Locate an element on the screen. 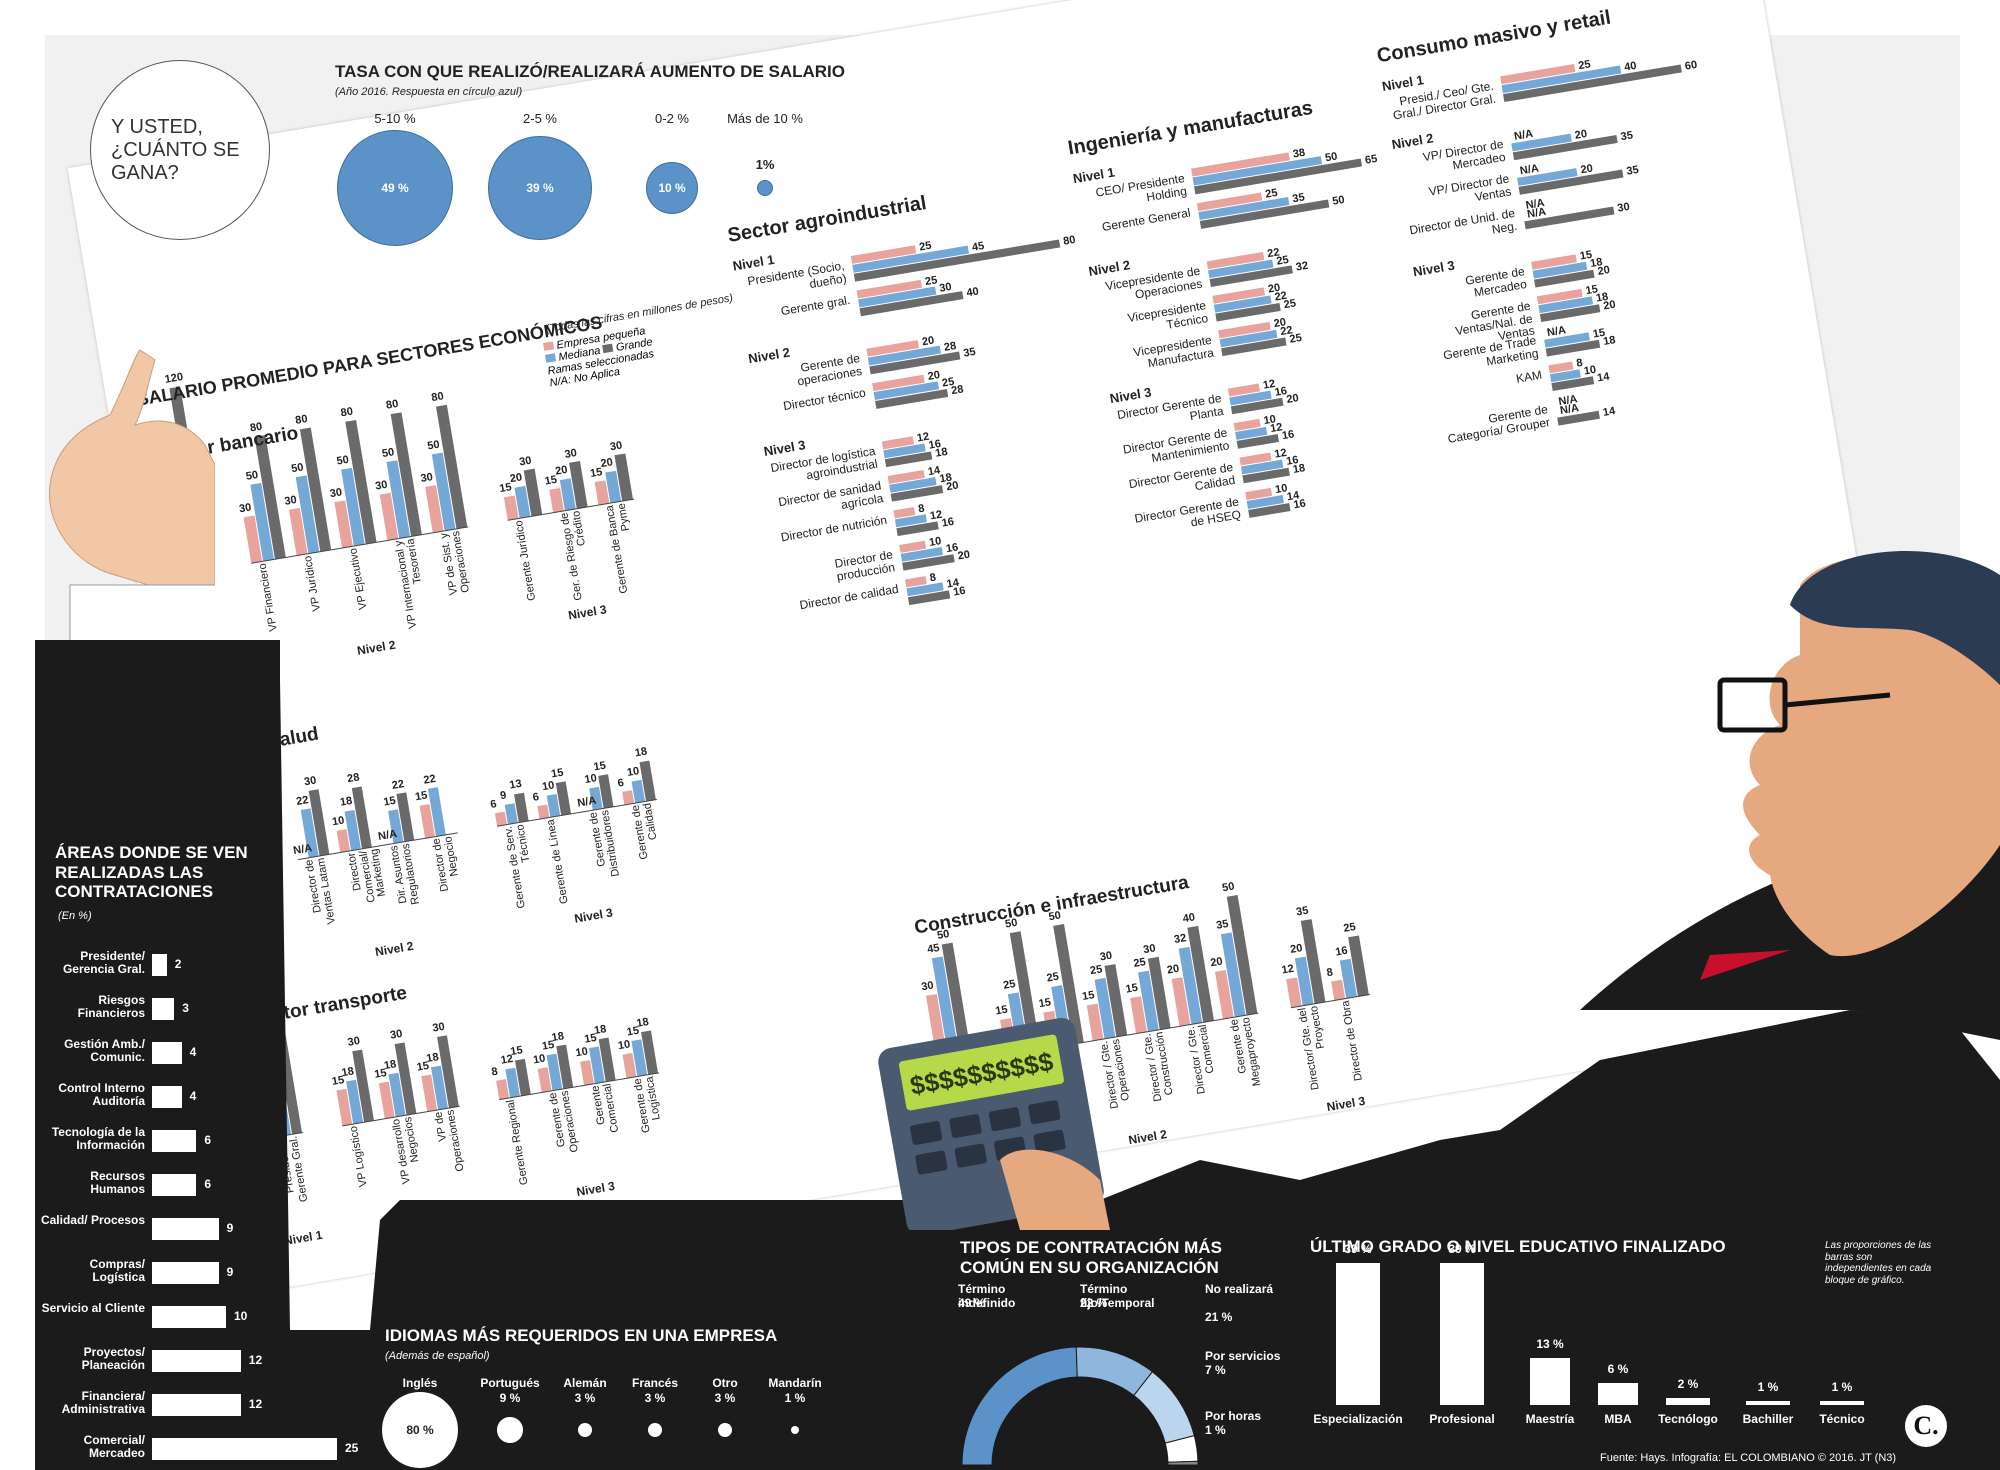 The image size is (2000, 1470). edu-value: 39 % is located at coordinates (1462, 1248).